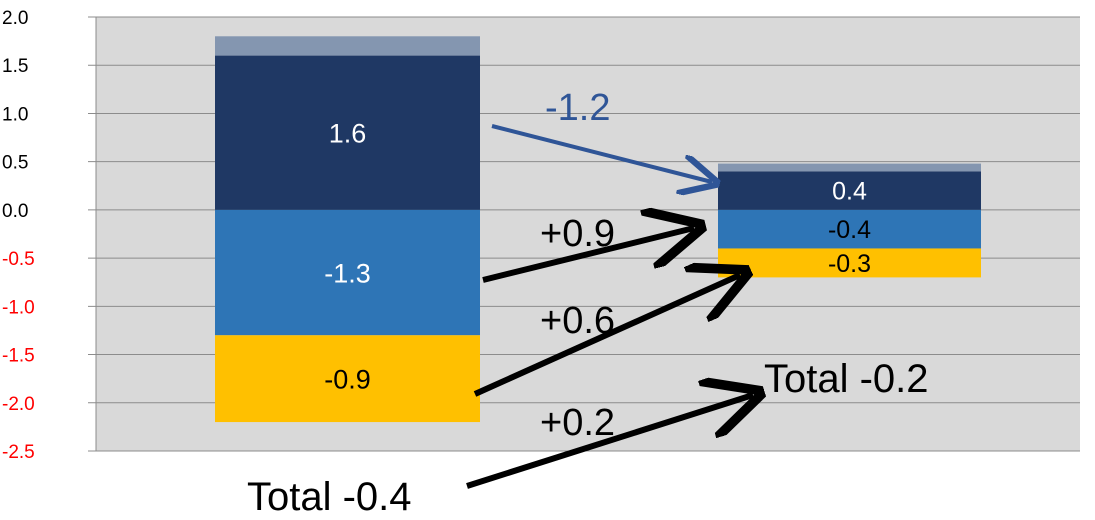 This screenshot has height=520, width=1095. What do you see at coordinates (15, 114) in the screenshot?
I see `y-tick-label: 1.0` at bounding box center [15, 114].